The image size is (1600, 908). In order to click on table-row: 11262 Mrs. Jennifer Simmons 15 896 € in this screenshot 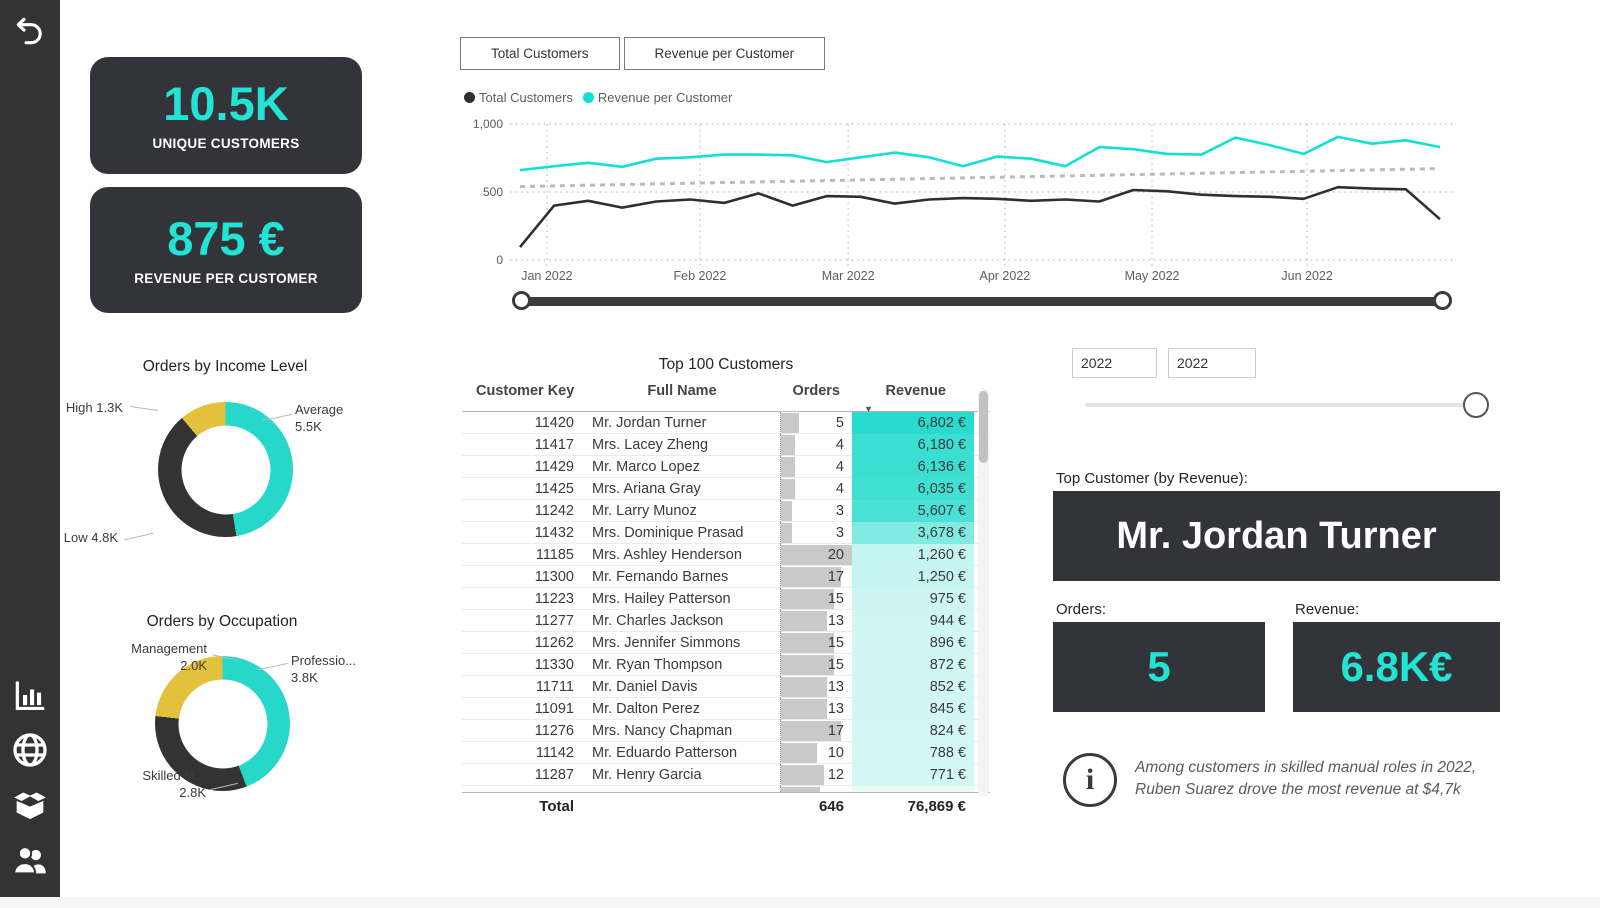, I will do `click(726, 643)`.